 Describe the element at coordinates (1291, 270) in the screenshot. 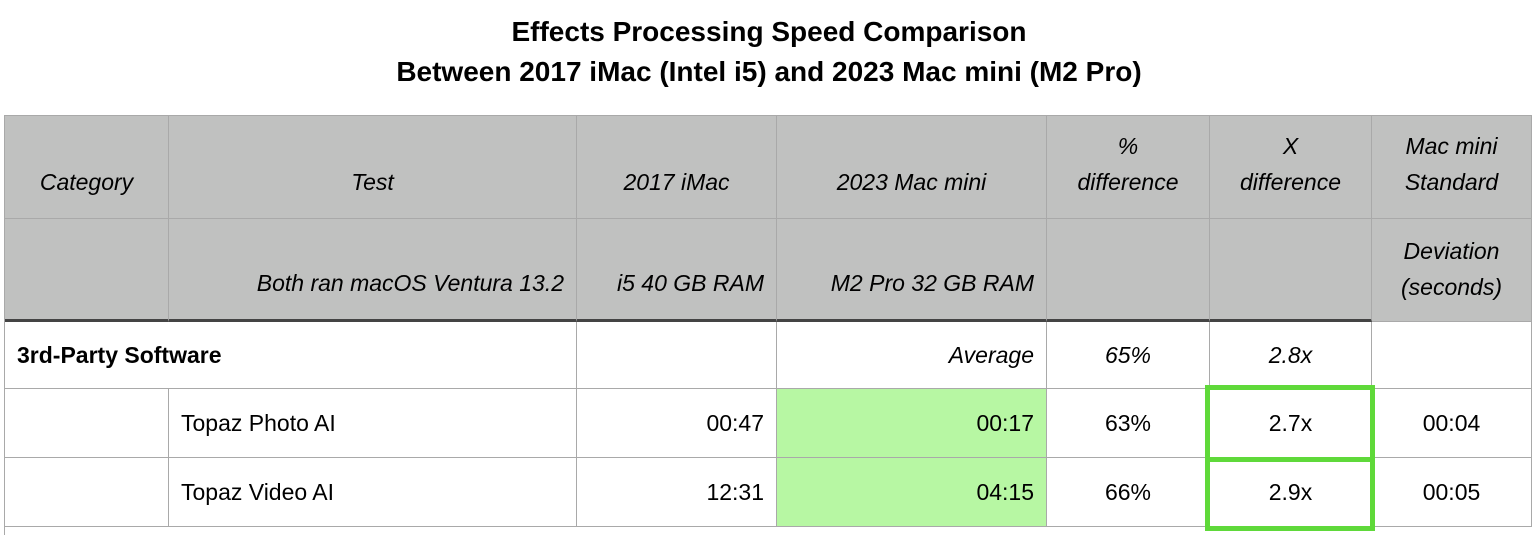

I see `header-x-diff-sub` at that location.